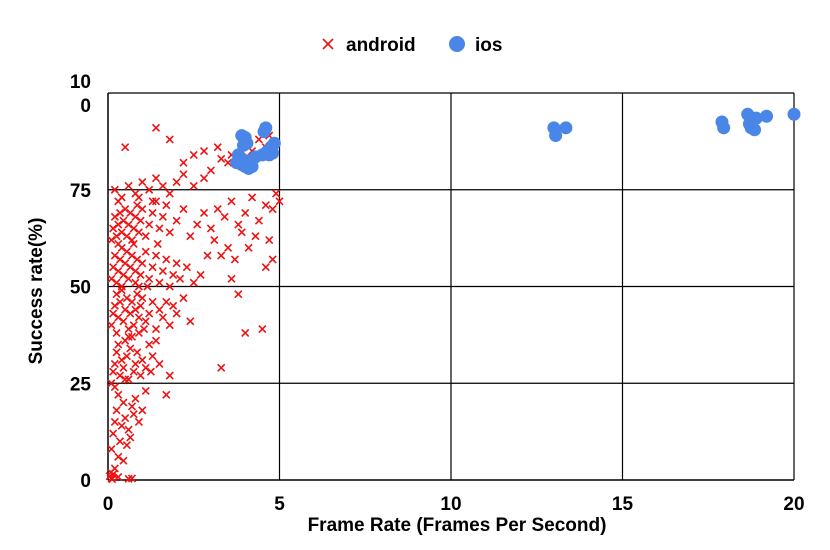 The height and width of the screenshot is (550, 830). Describe the element at coordinates (457, 525) in the screenshot. I see `x-axis-label: Frame Rate (Frames Per Second)` at that location.